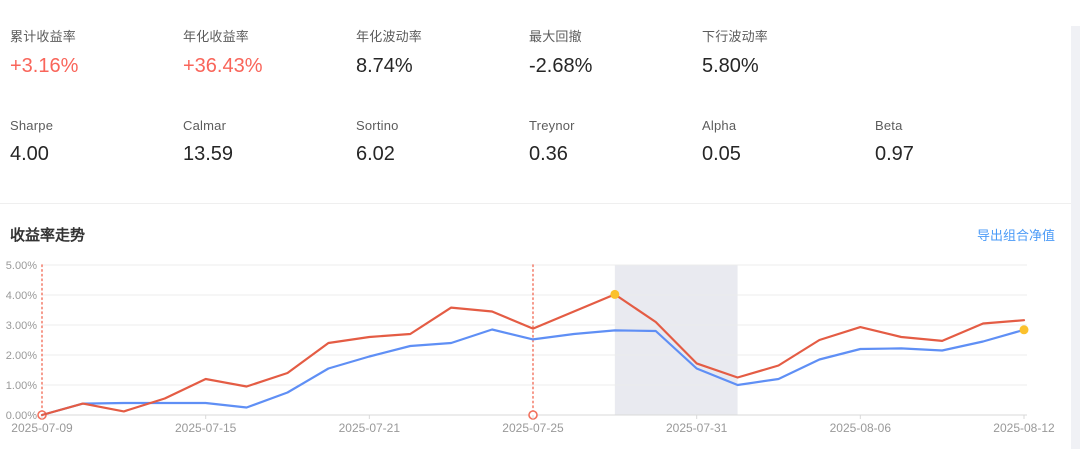  Describe the element at coordinates (1015, 235) in the screenshot. I see `export-portfolio-nav-link: 导出组合净值` at that location.